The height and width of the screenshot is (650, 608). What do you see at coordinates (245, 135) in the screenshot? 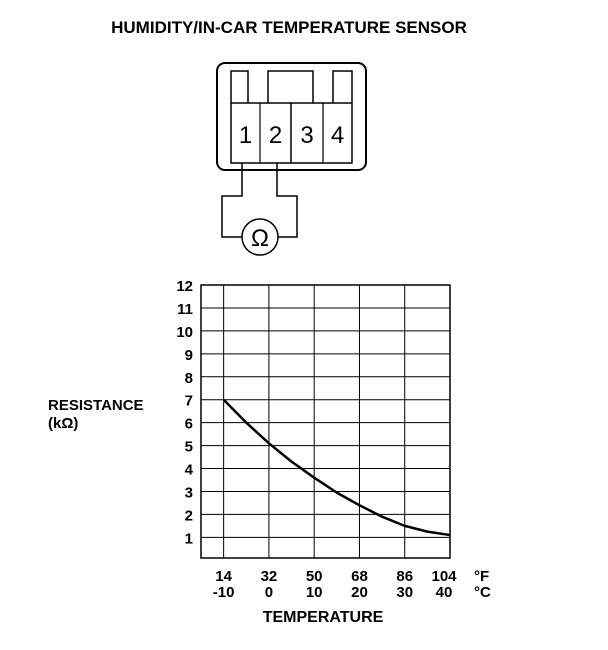
I see `pin-label: 1` at bounding box center [245, 135].